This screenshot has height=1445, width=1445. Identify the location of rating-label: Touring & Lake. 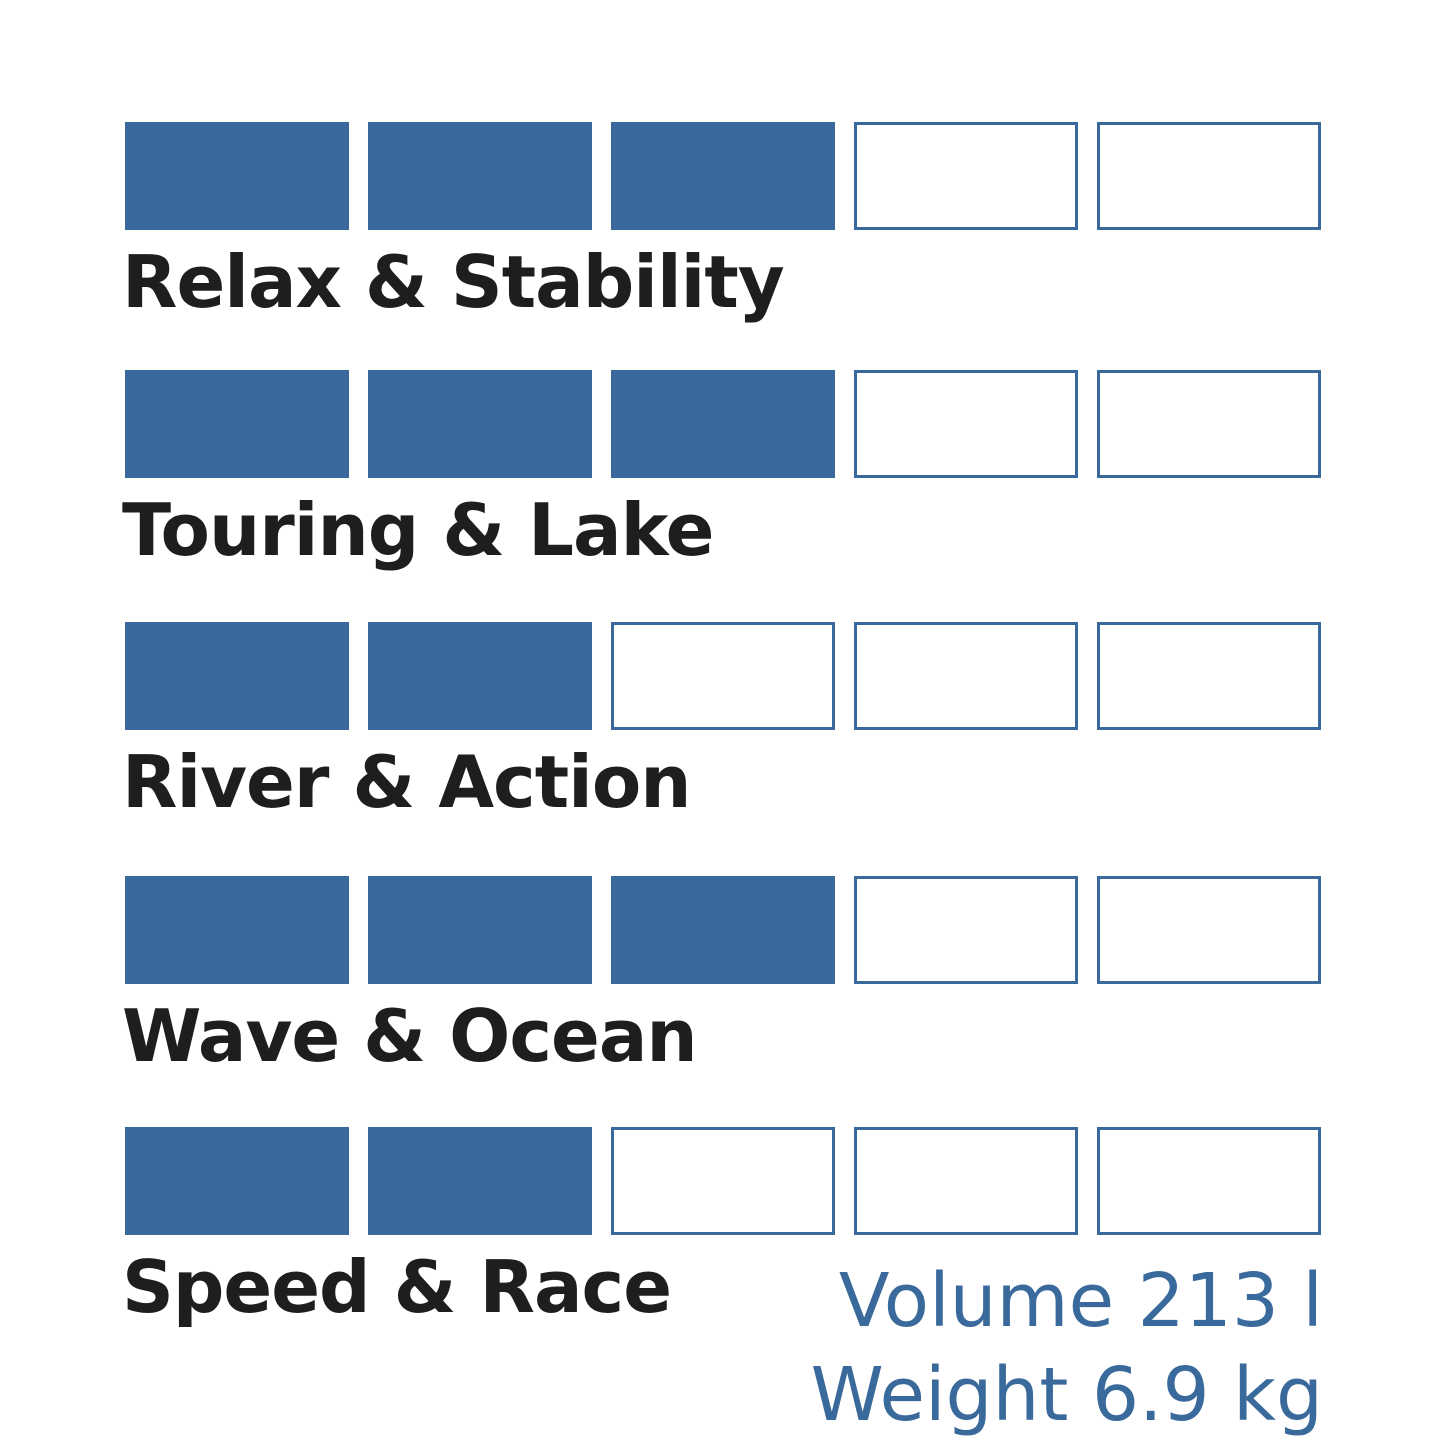
(418, 530).